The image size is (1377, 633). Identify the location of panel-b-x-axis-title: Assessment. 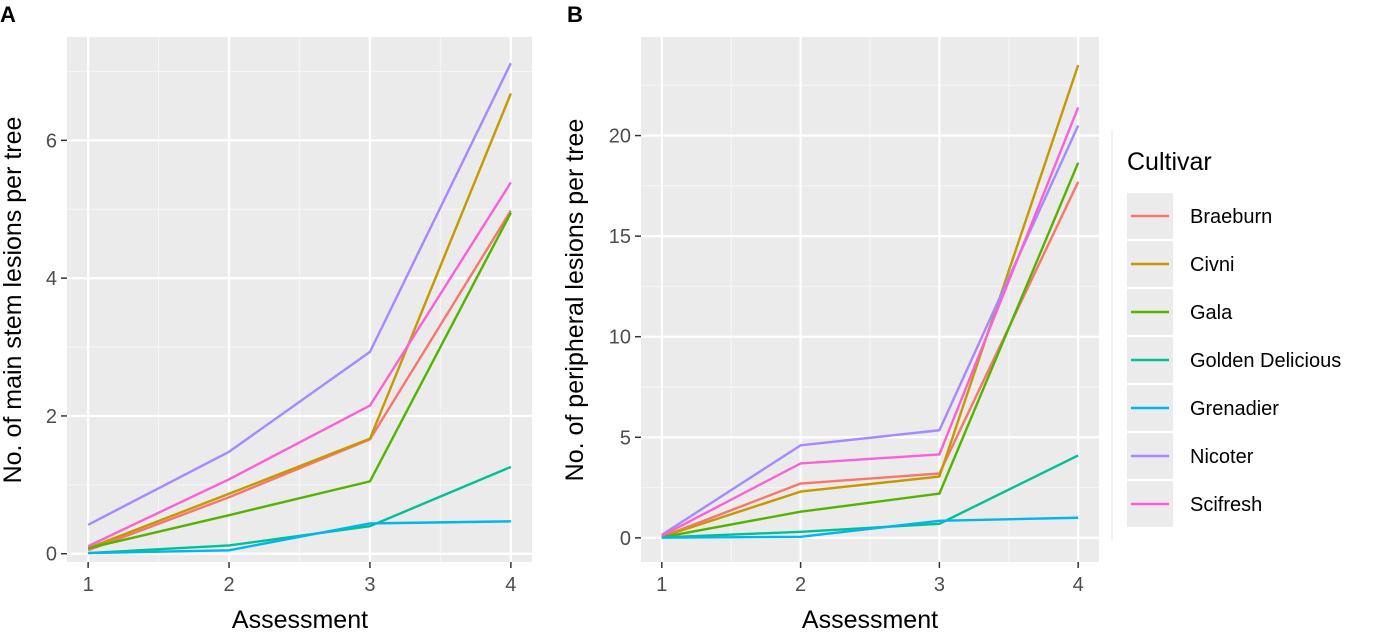
(870, 619).